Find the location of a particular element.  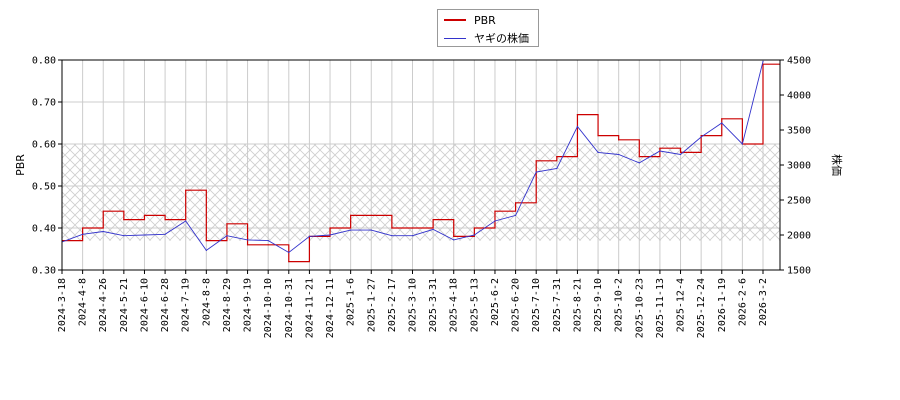

x-tick-label: 2025-1-6 is located at coordinates (351, 302).